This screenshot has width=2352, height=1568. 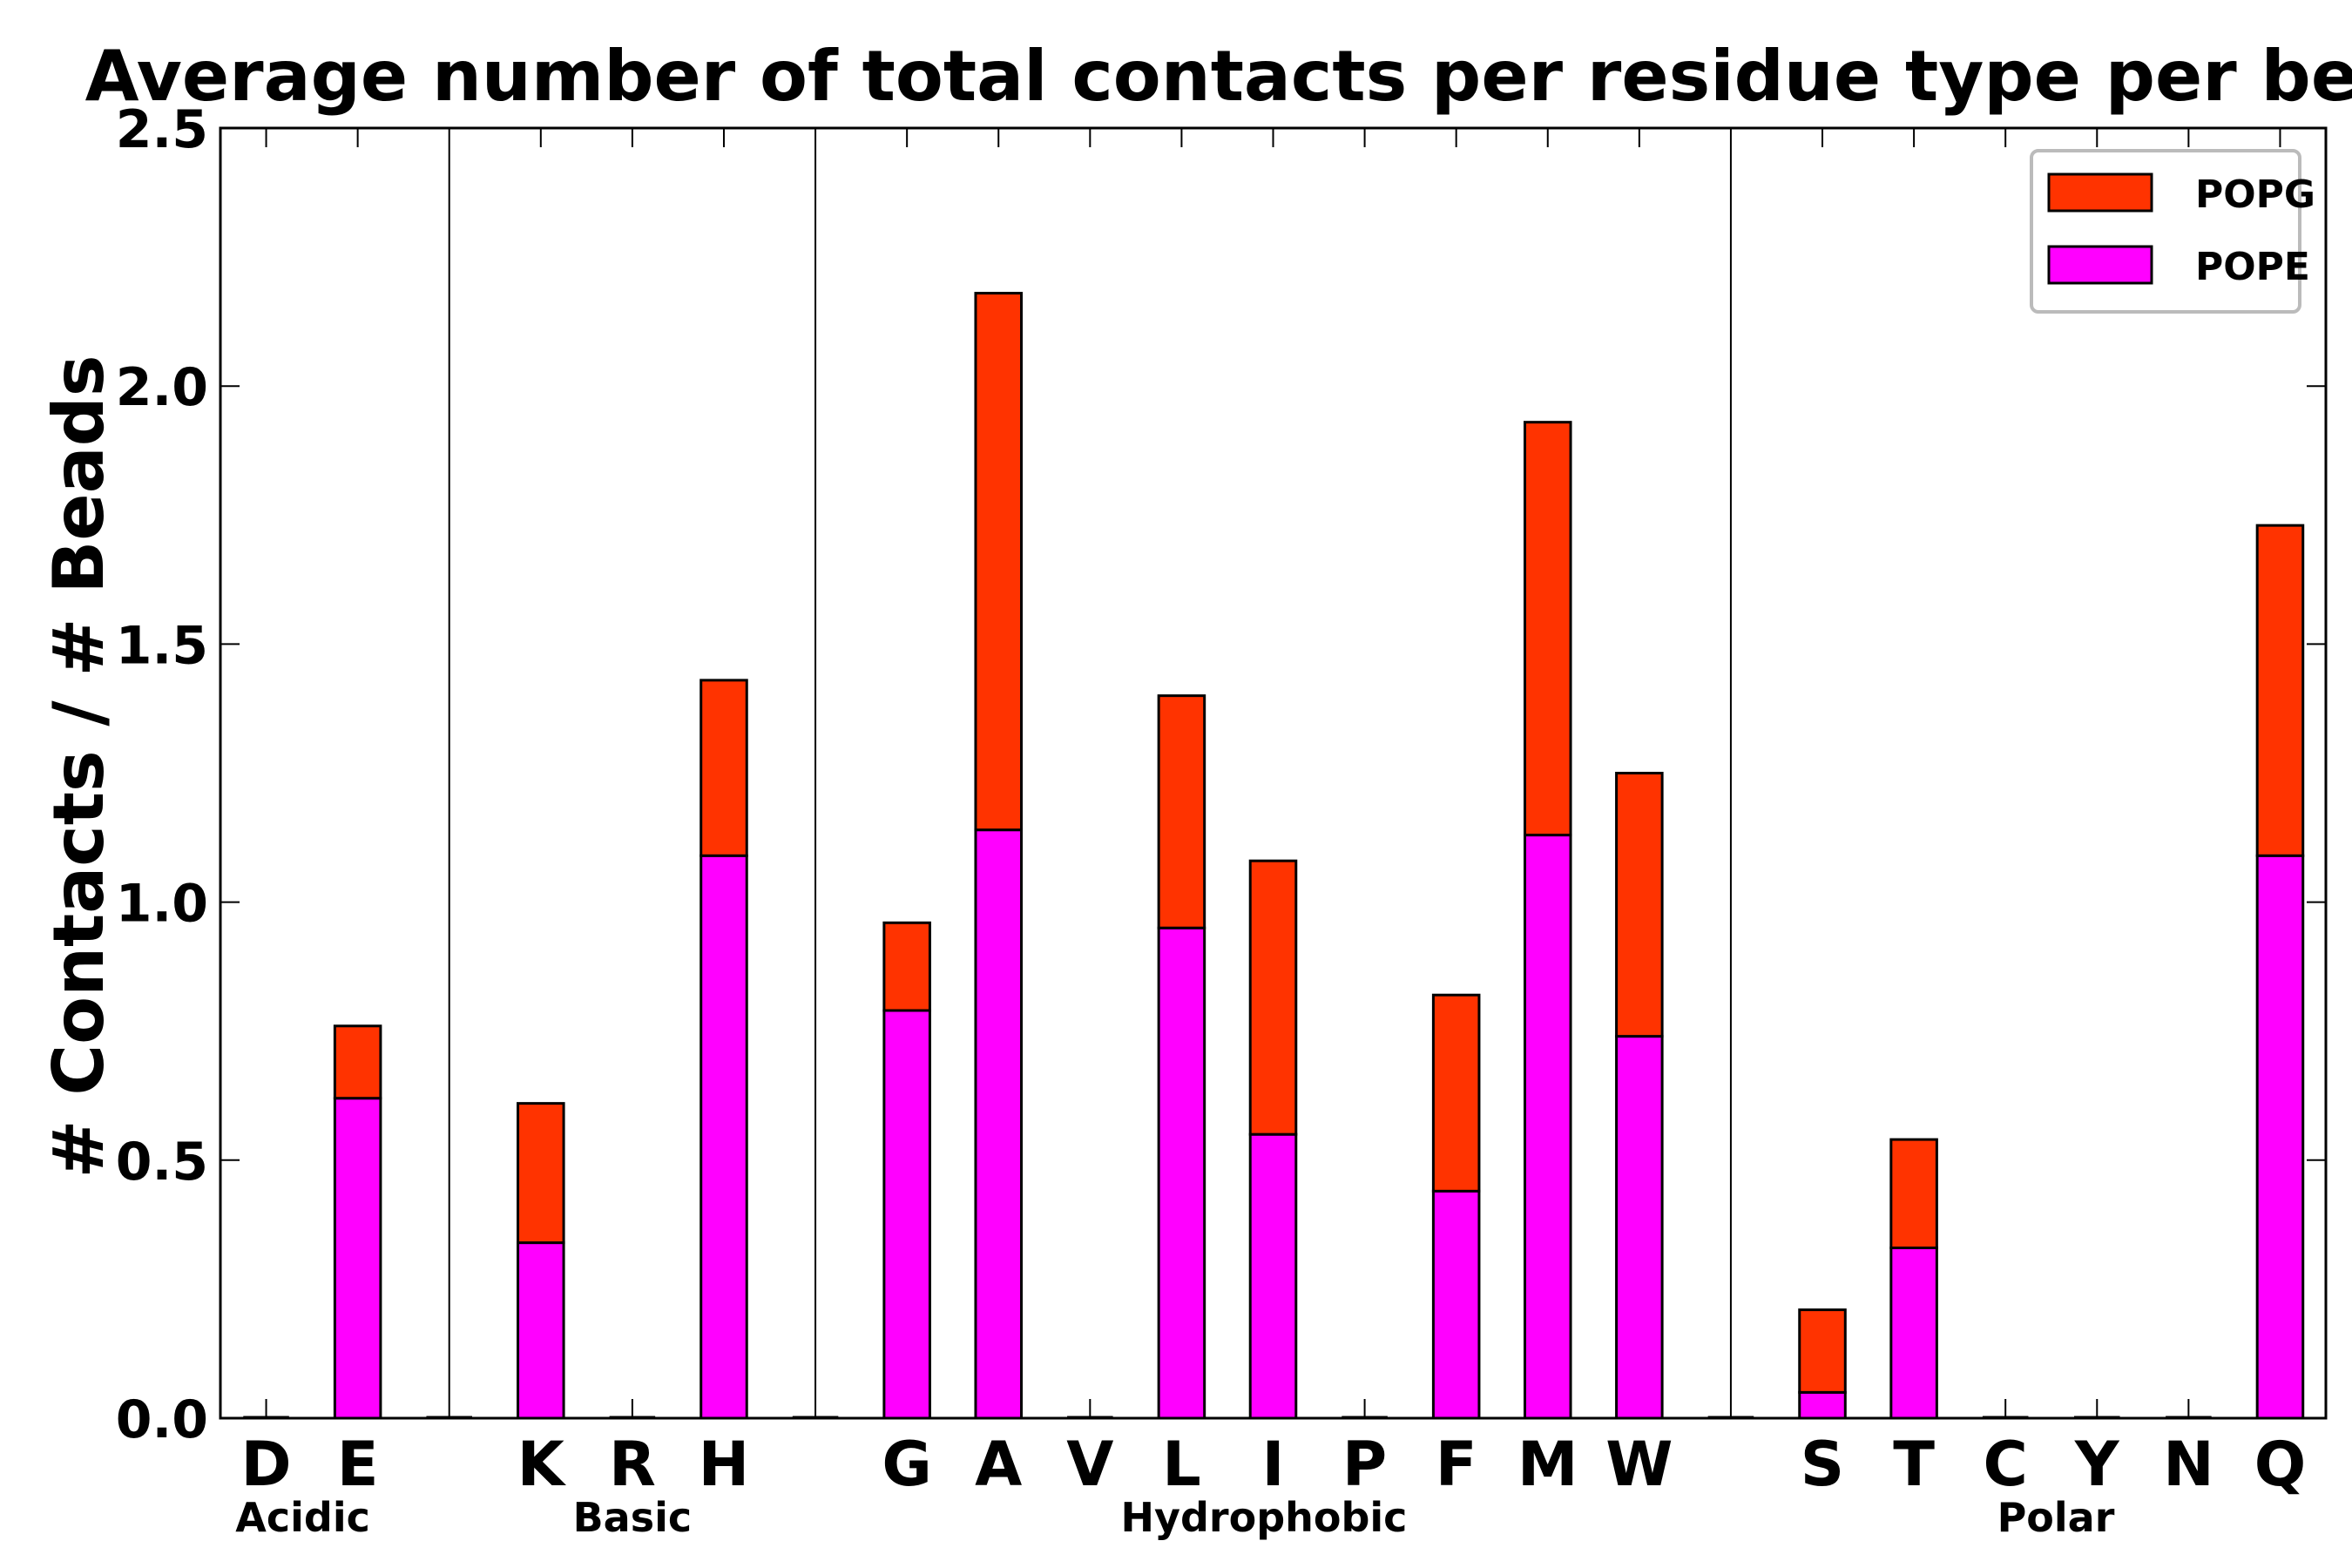 What do you see at coordinates (999, 1124) in the screenshot?
I see `bar-pope-A` at bounding box center [999, 1124].